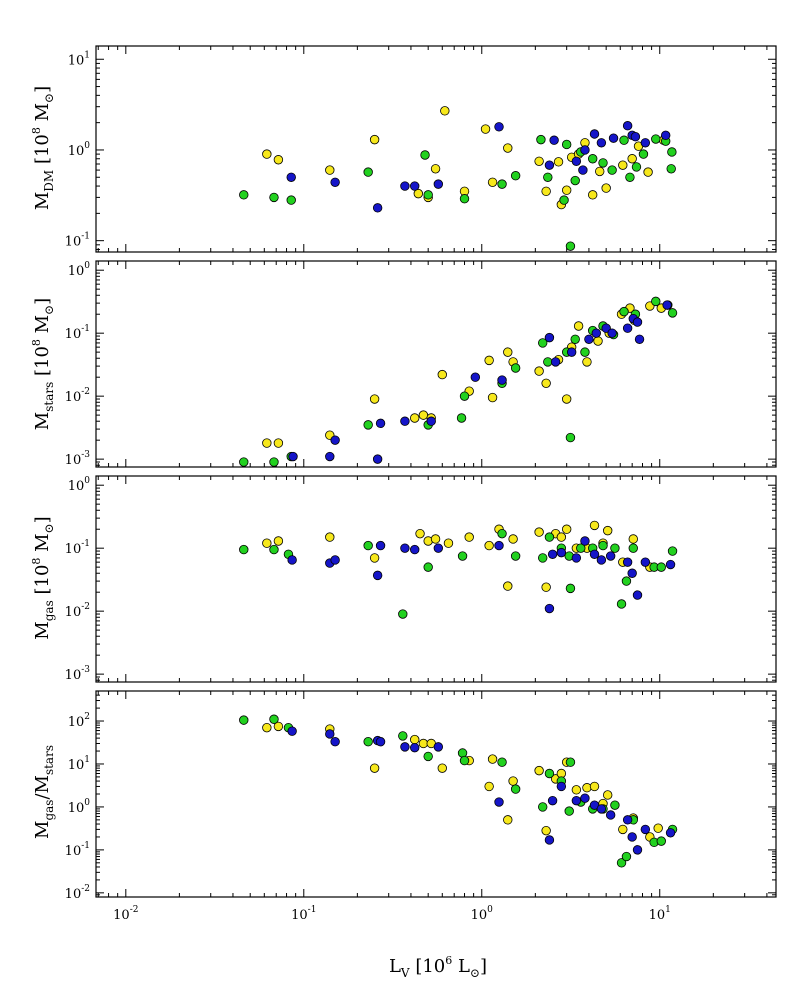 This screenshot has width=800, height=1000. What do you see at coordinates (478, 167) in the screenshot?
I see `series-blue` at bounding box center [478, 167].